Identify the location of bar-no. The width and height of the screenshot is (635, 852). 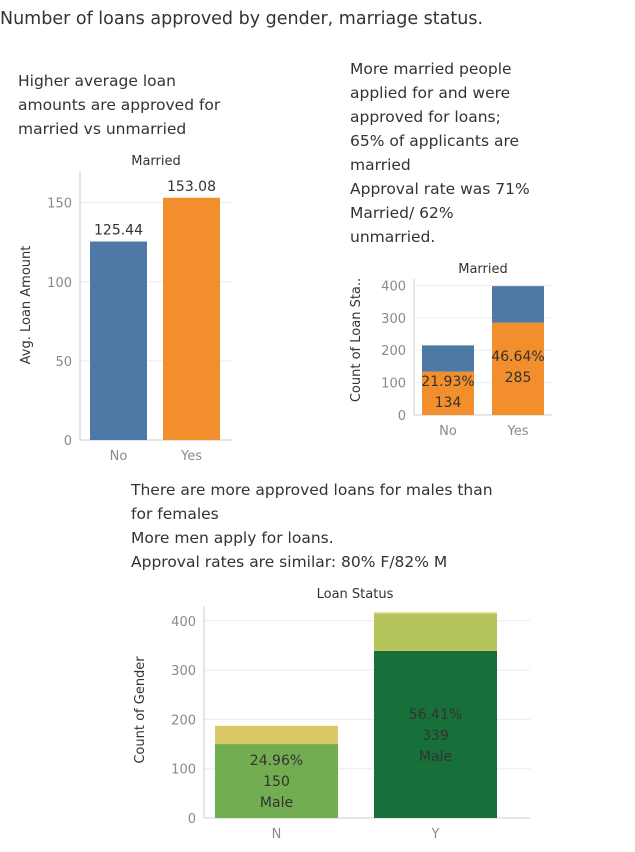
(118, 340).